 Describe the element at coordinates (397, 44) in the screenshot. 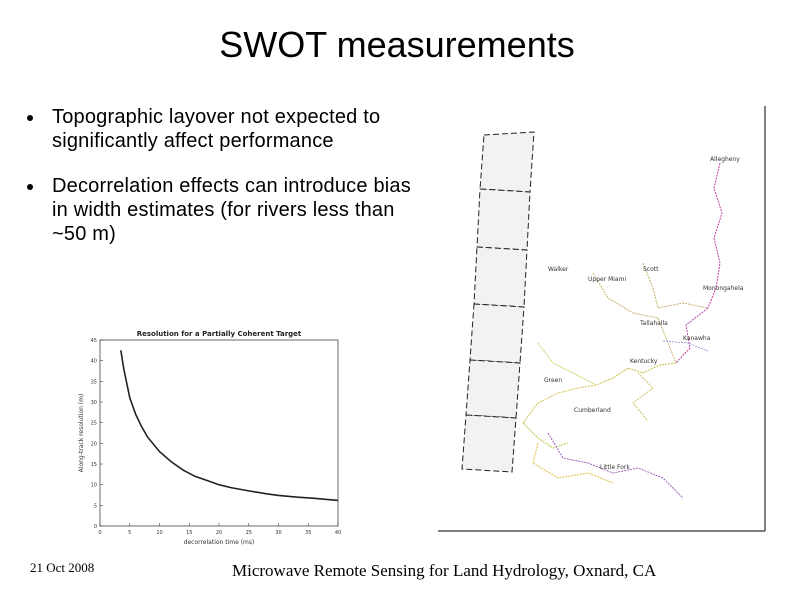

I see `slide-title: SWOT measurements` at that location.